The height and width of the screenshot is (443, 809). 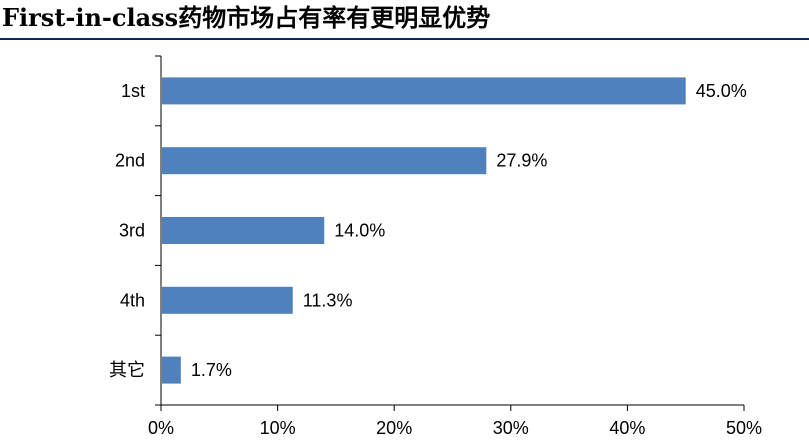 I want to click on x-tick-label: 0%, so click(x=161, y=428).